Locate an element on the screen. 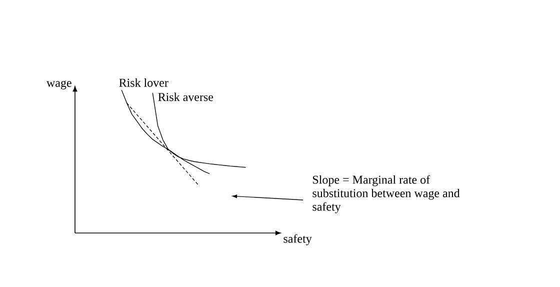 This screenshot has height=287, width=560. x-axis-title: safety is located at coordinates (298, 240).